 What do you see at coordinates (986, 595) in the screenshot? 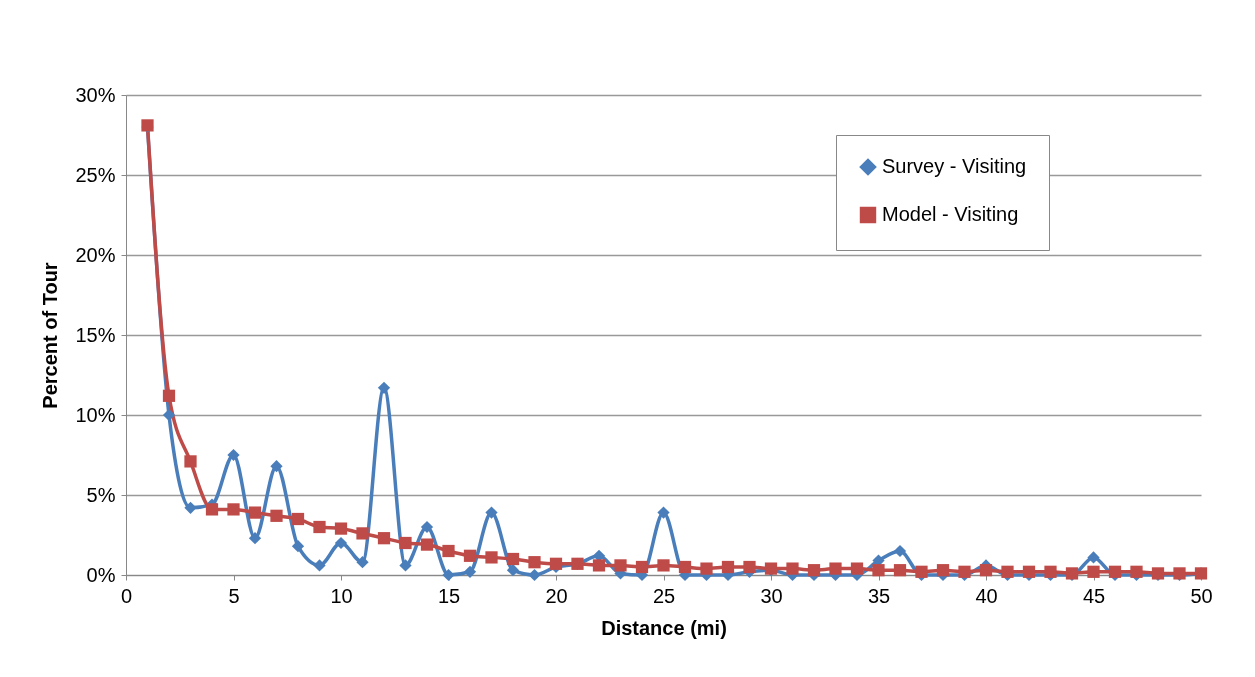
I see `x-tick-label: 40` at bounding box center [986, 595].